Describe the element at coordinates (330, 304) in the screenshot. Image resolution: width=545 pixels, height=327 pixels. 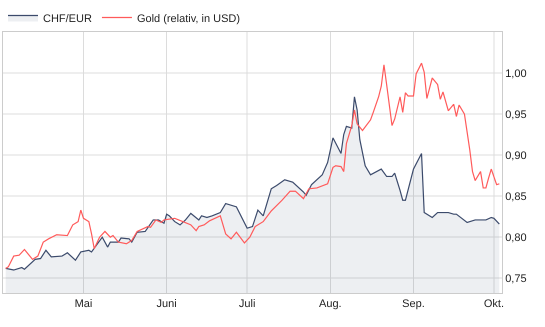
I see `x-tick-label: Aug.` at that location.